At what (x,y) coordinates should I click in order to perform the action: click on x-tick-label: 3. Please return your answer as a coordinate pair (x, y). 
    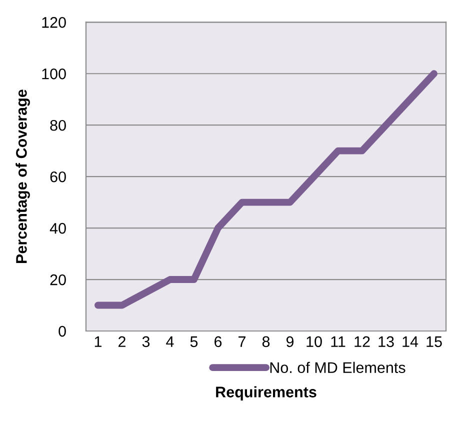
    Looking at the image, I should click on (146, 342).